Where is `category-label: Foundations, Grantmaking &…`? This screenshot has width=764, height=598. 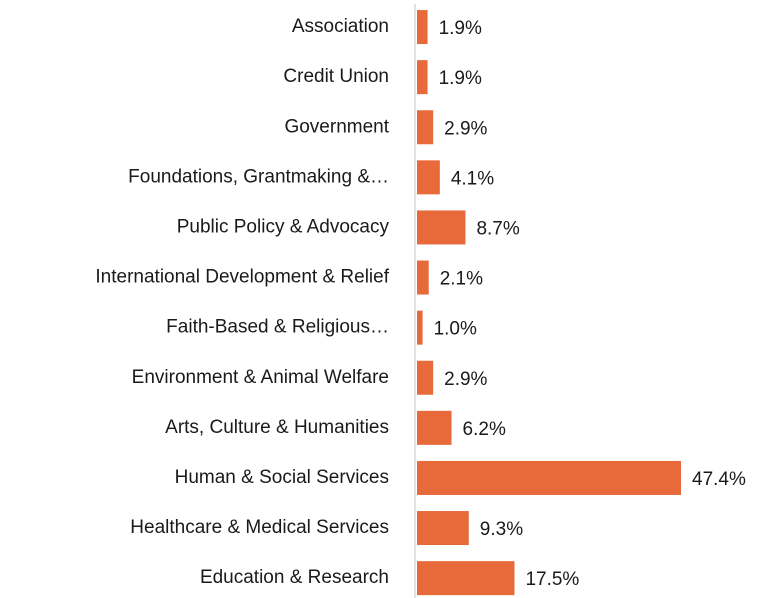 category-label: Foundations, Grantmaking &… is located at coordinates (258, 176).